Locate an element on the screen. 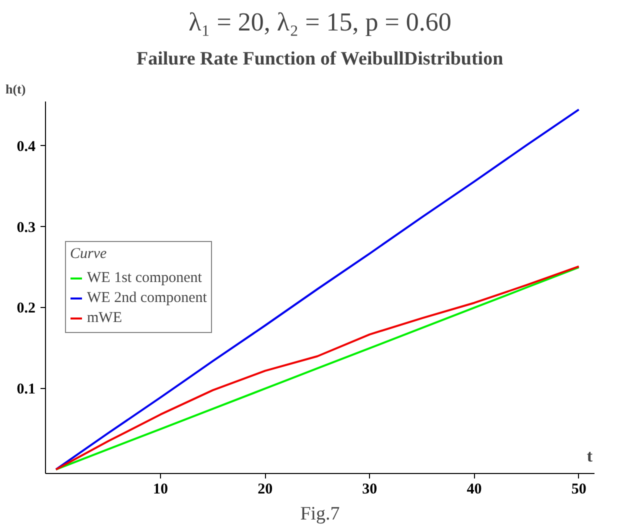  y-tick-label: 0.4 is located at coordinates (26, 146).